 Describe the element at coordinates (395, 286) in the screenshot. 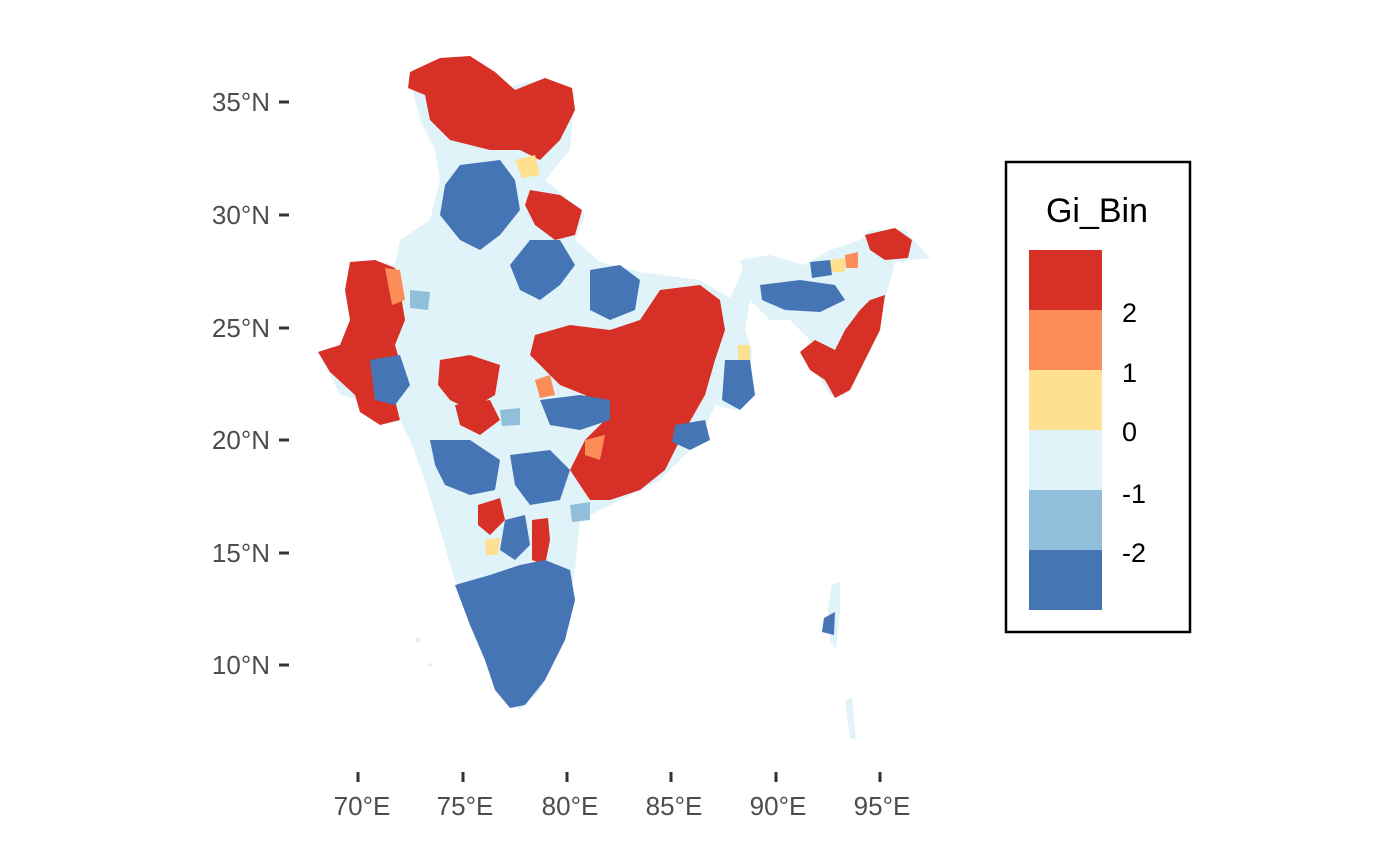

I see `region-orange-rajasthan` at that location.